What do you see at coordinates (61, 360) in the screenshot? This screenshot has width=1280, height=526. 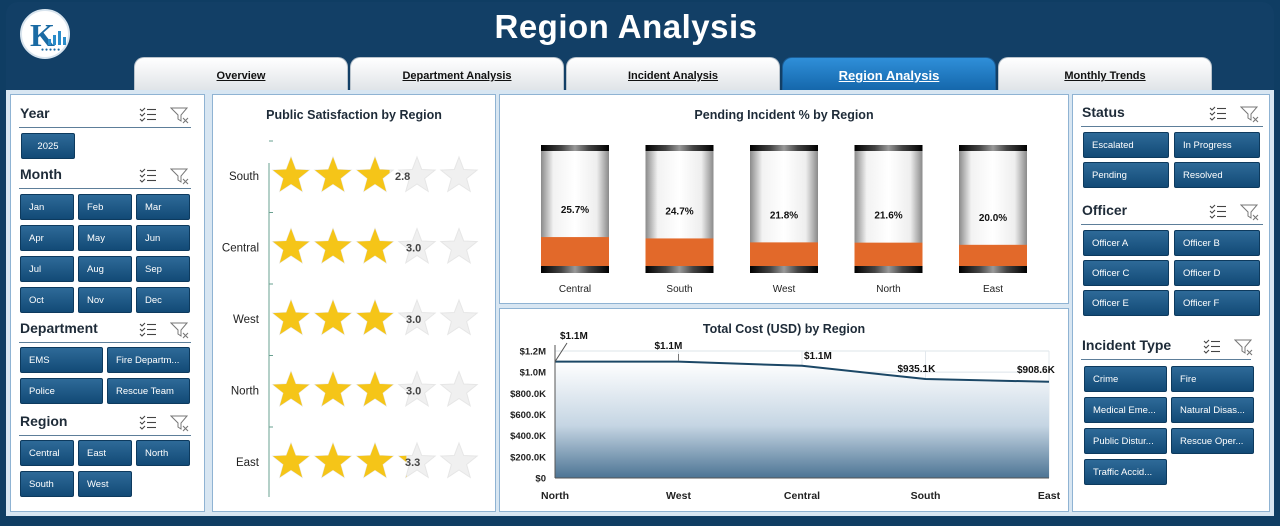 I see `department-slicer-option-ems: EMS` at bounding box center [61, 360].